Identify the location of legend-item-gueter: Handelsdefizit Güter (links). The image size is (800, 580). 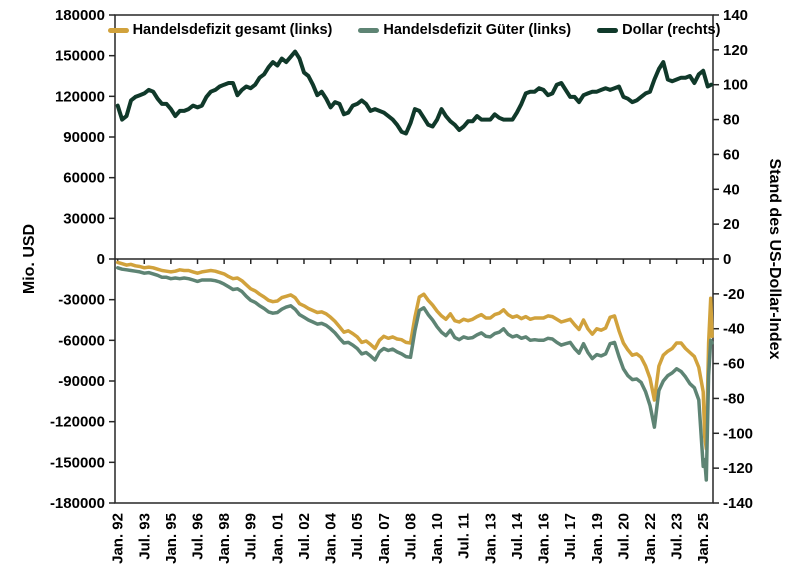
(464, 30).